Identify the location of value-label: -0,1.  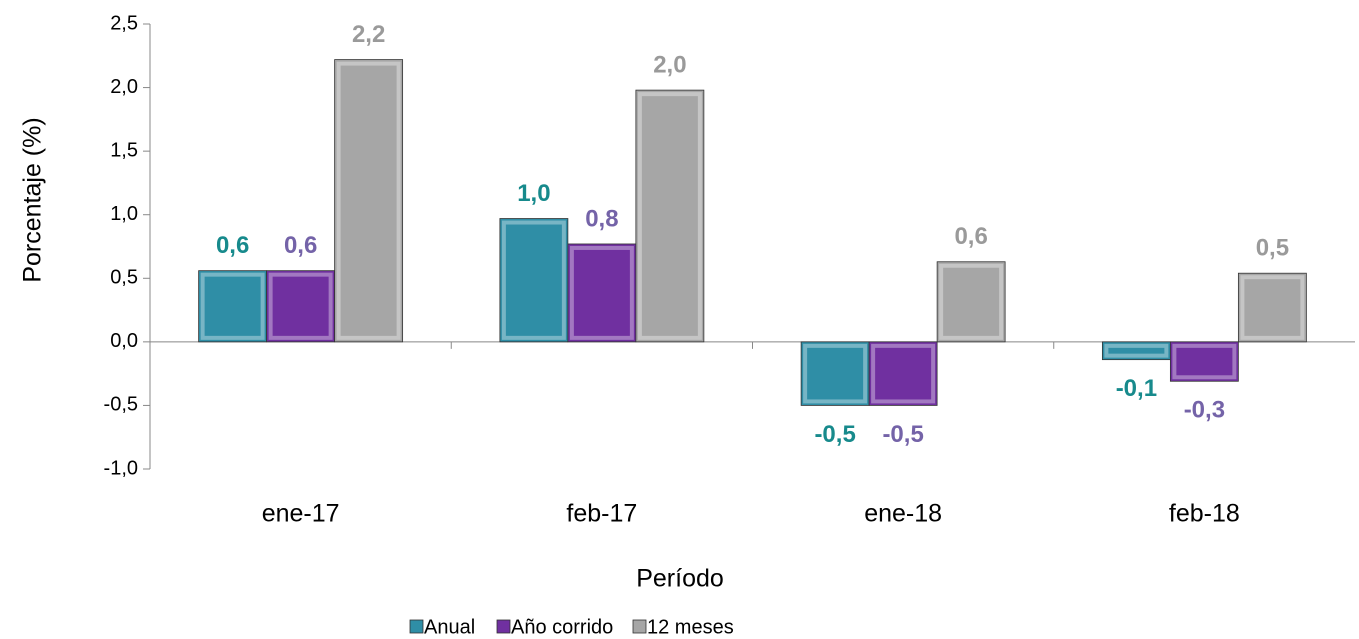
(1136, 388).